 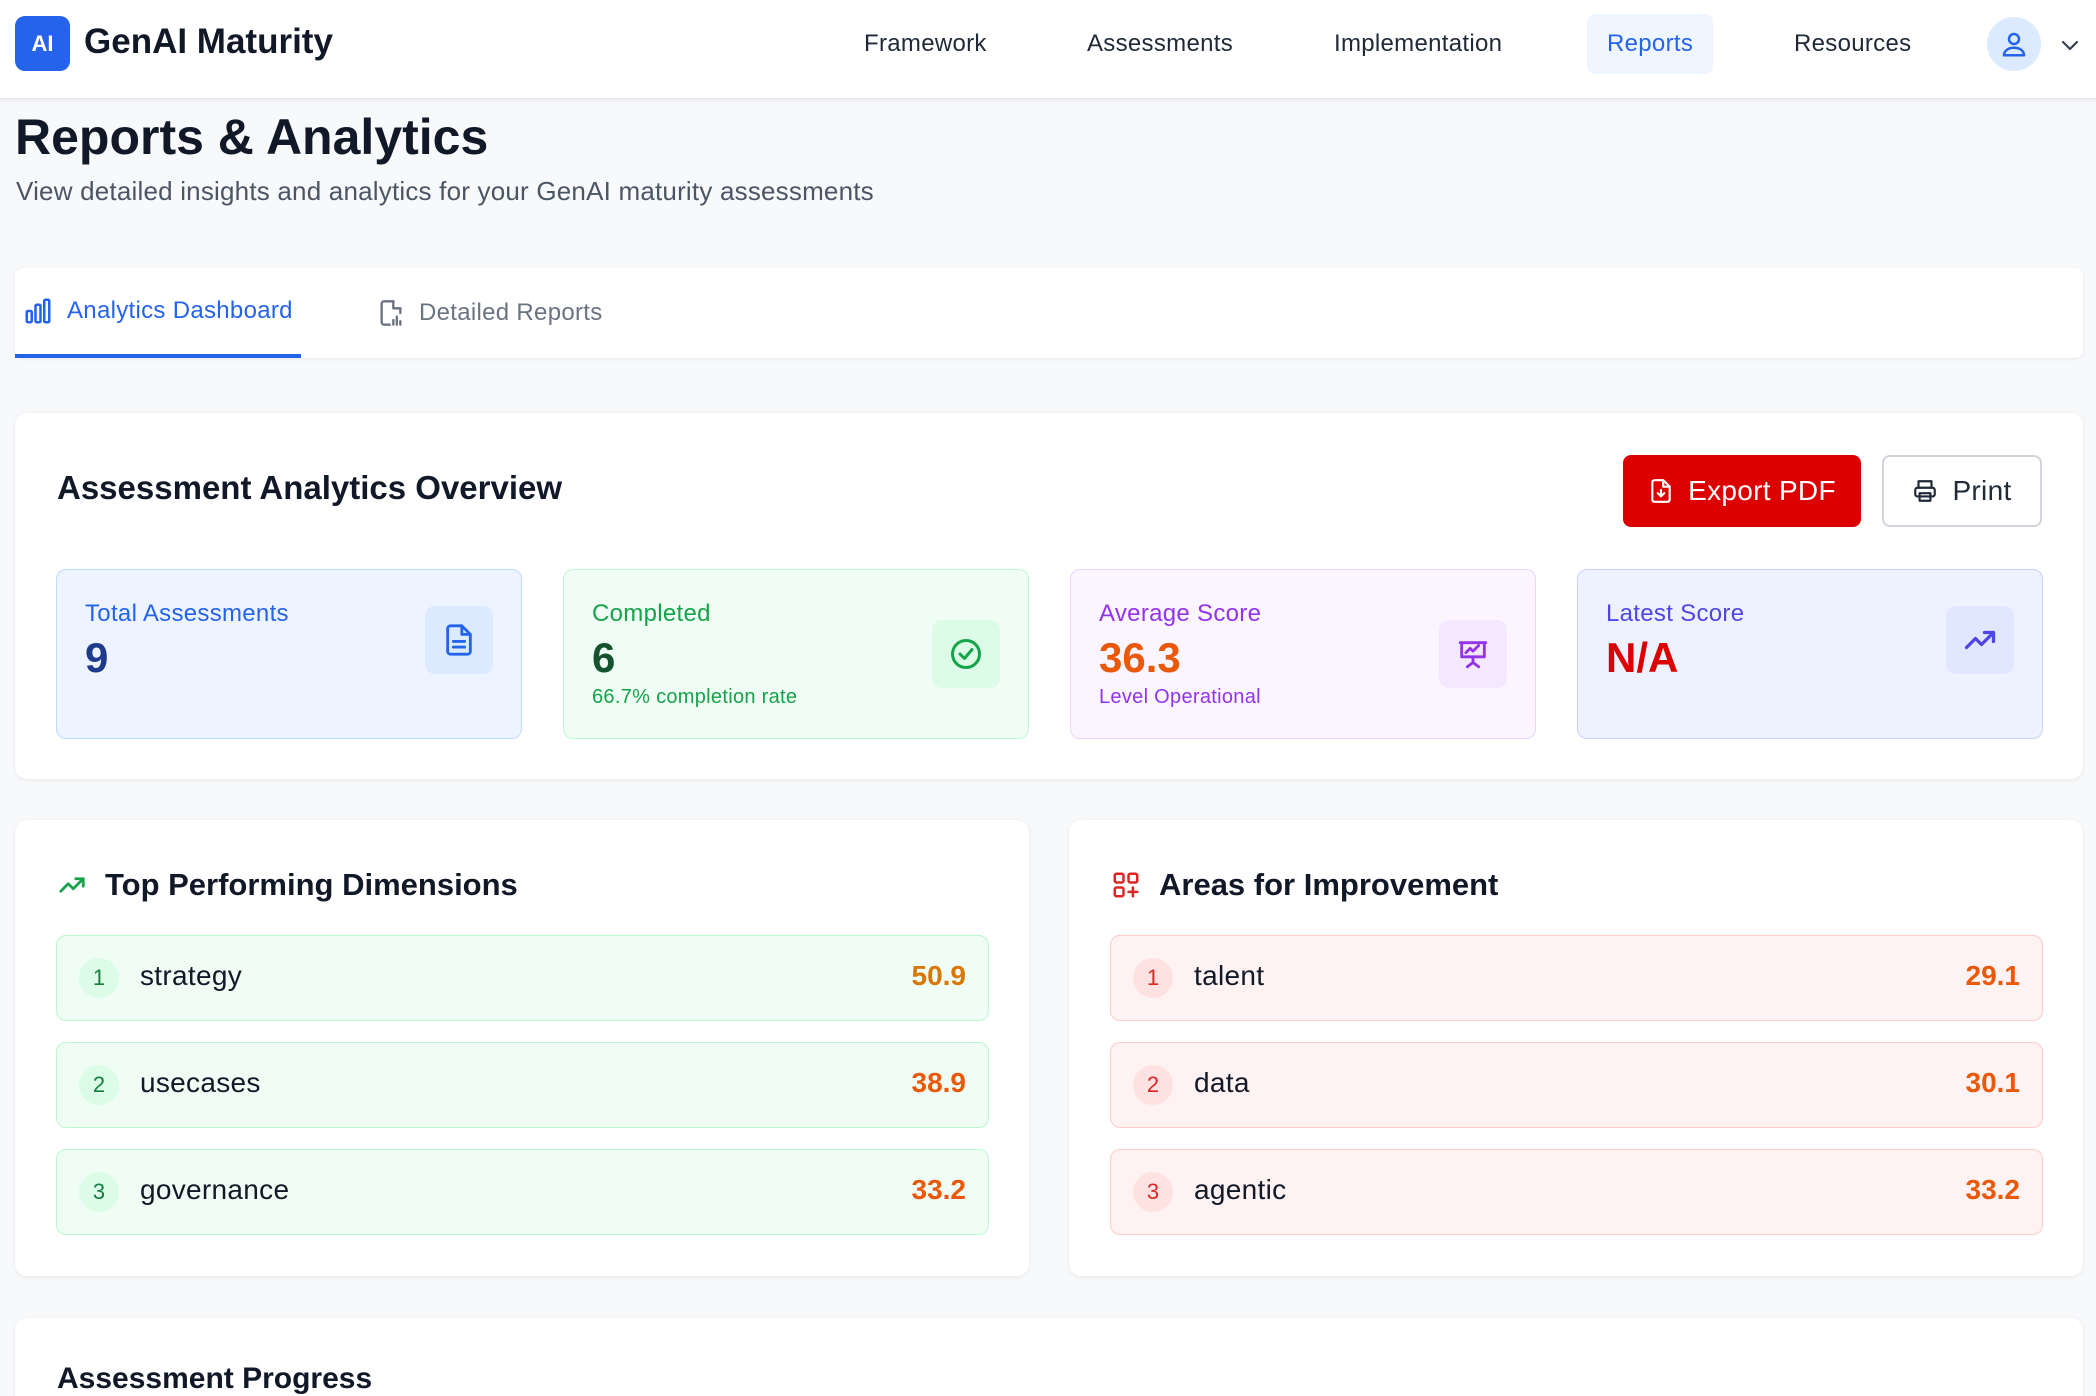 What do you see at coordinates (1576, 978) in the screenshot?
I see `list-item: 1 talent 29.1` at bounding box center [1576, 978].